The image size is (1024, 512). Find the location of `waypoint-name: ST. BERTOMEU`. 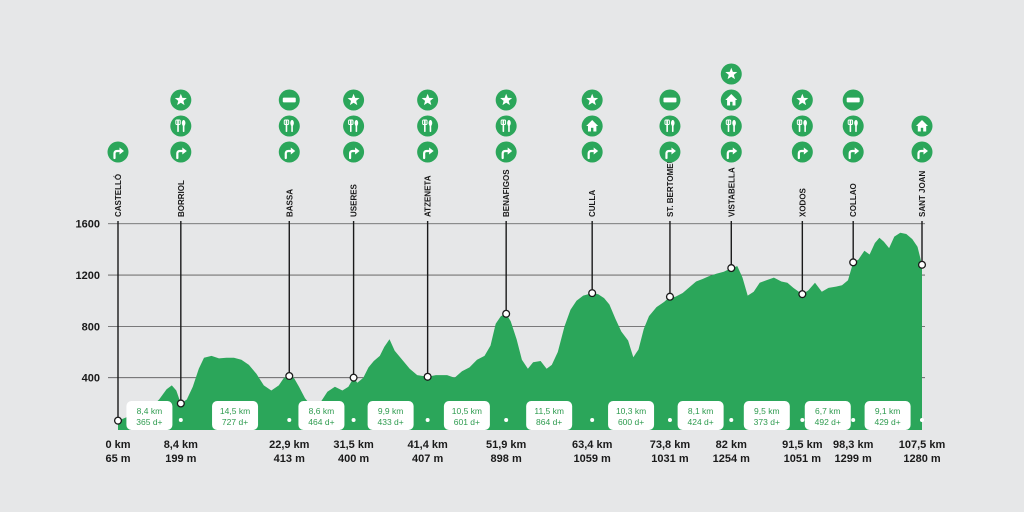

waypoint-name: ST. BERTOMEU is located at coordinates (670, 187).